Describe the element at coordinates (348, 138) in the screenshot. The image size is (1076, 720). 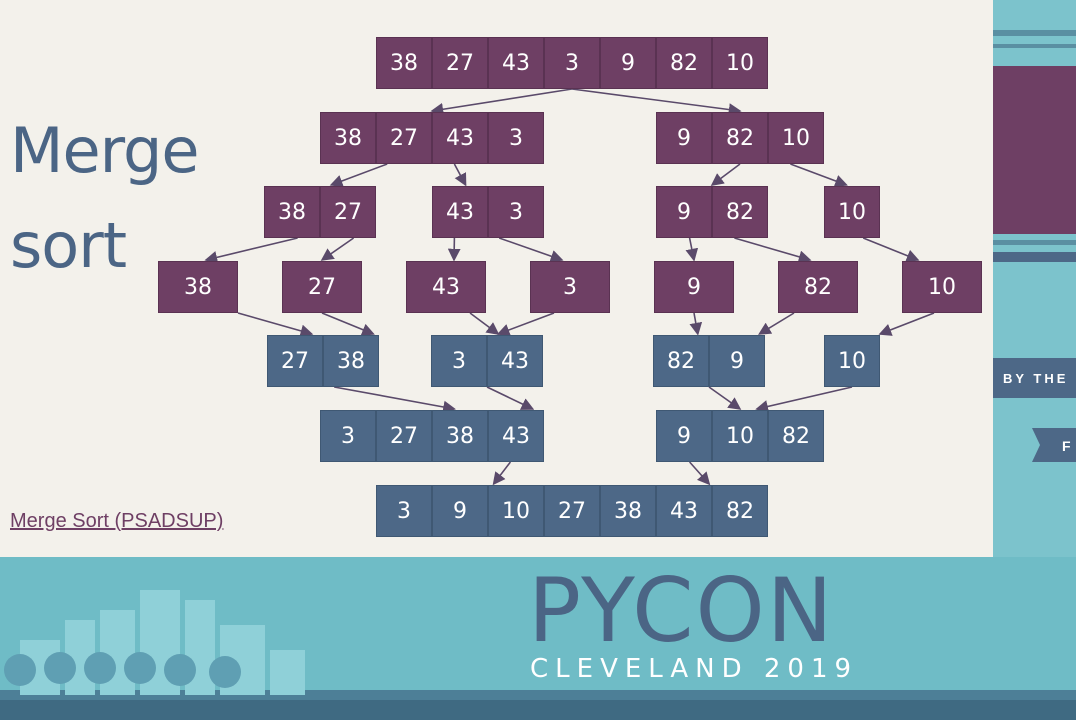
I see `cell-level1-group0-0: 38` at that location.